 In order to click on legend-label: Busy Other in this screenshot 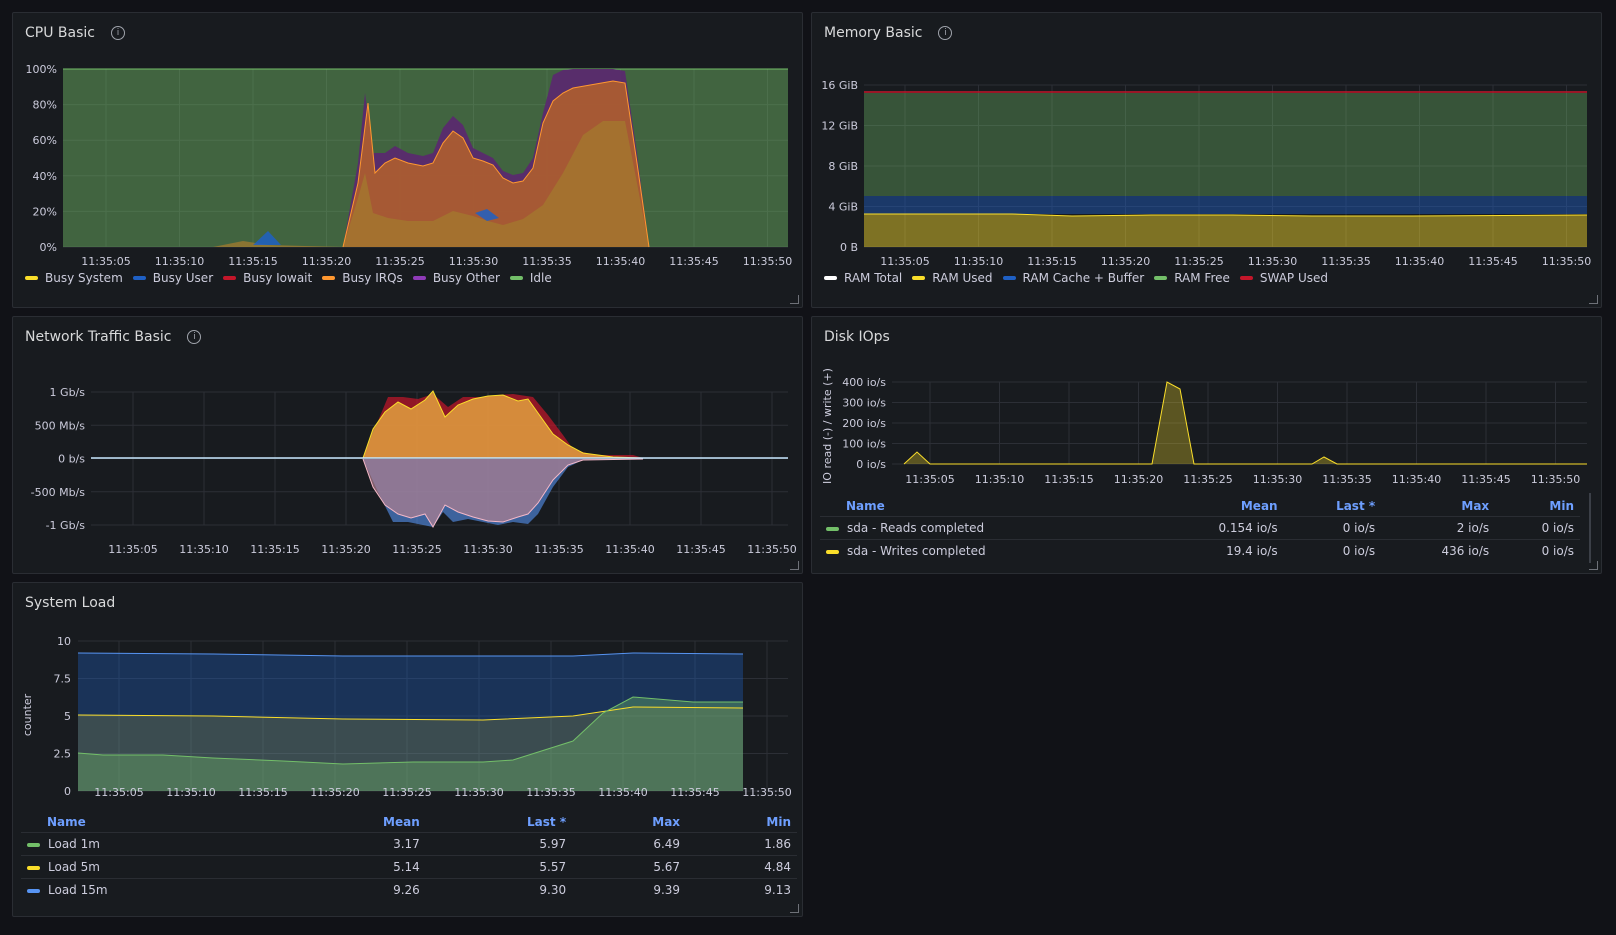, I will do `click(466, 278)`.